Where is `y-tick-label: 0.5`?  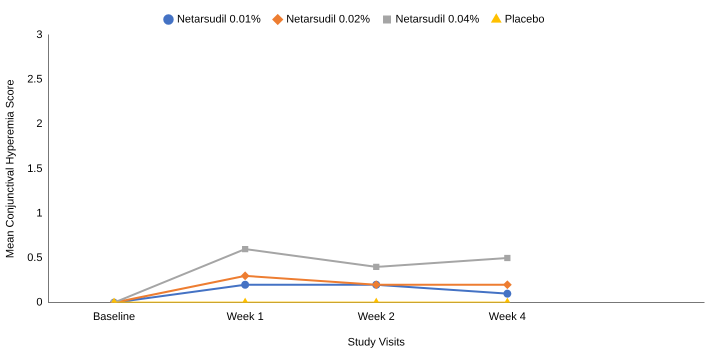 y-tick-label: 0.5 is located at coordinates (34, 258).